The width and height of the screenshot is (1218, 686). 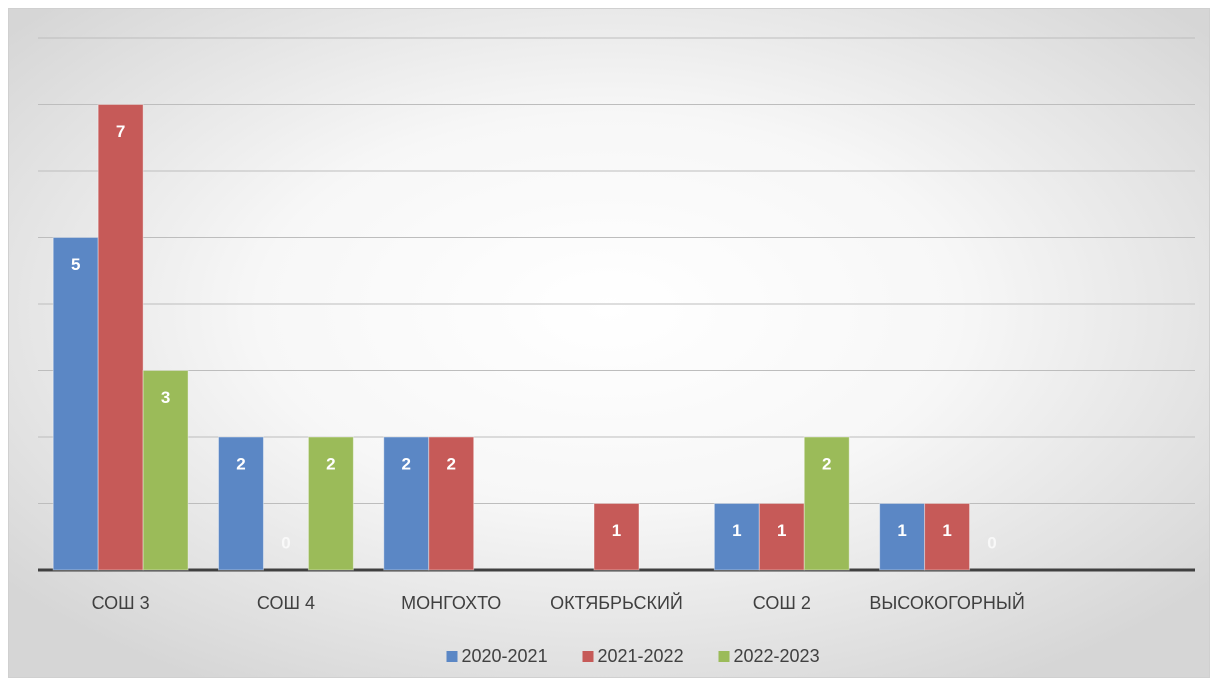 I want to click on x-tick-label: МОНГОХТО, so click(x=451, y=603).